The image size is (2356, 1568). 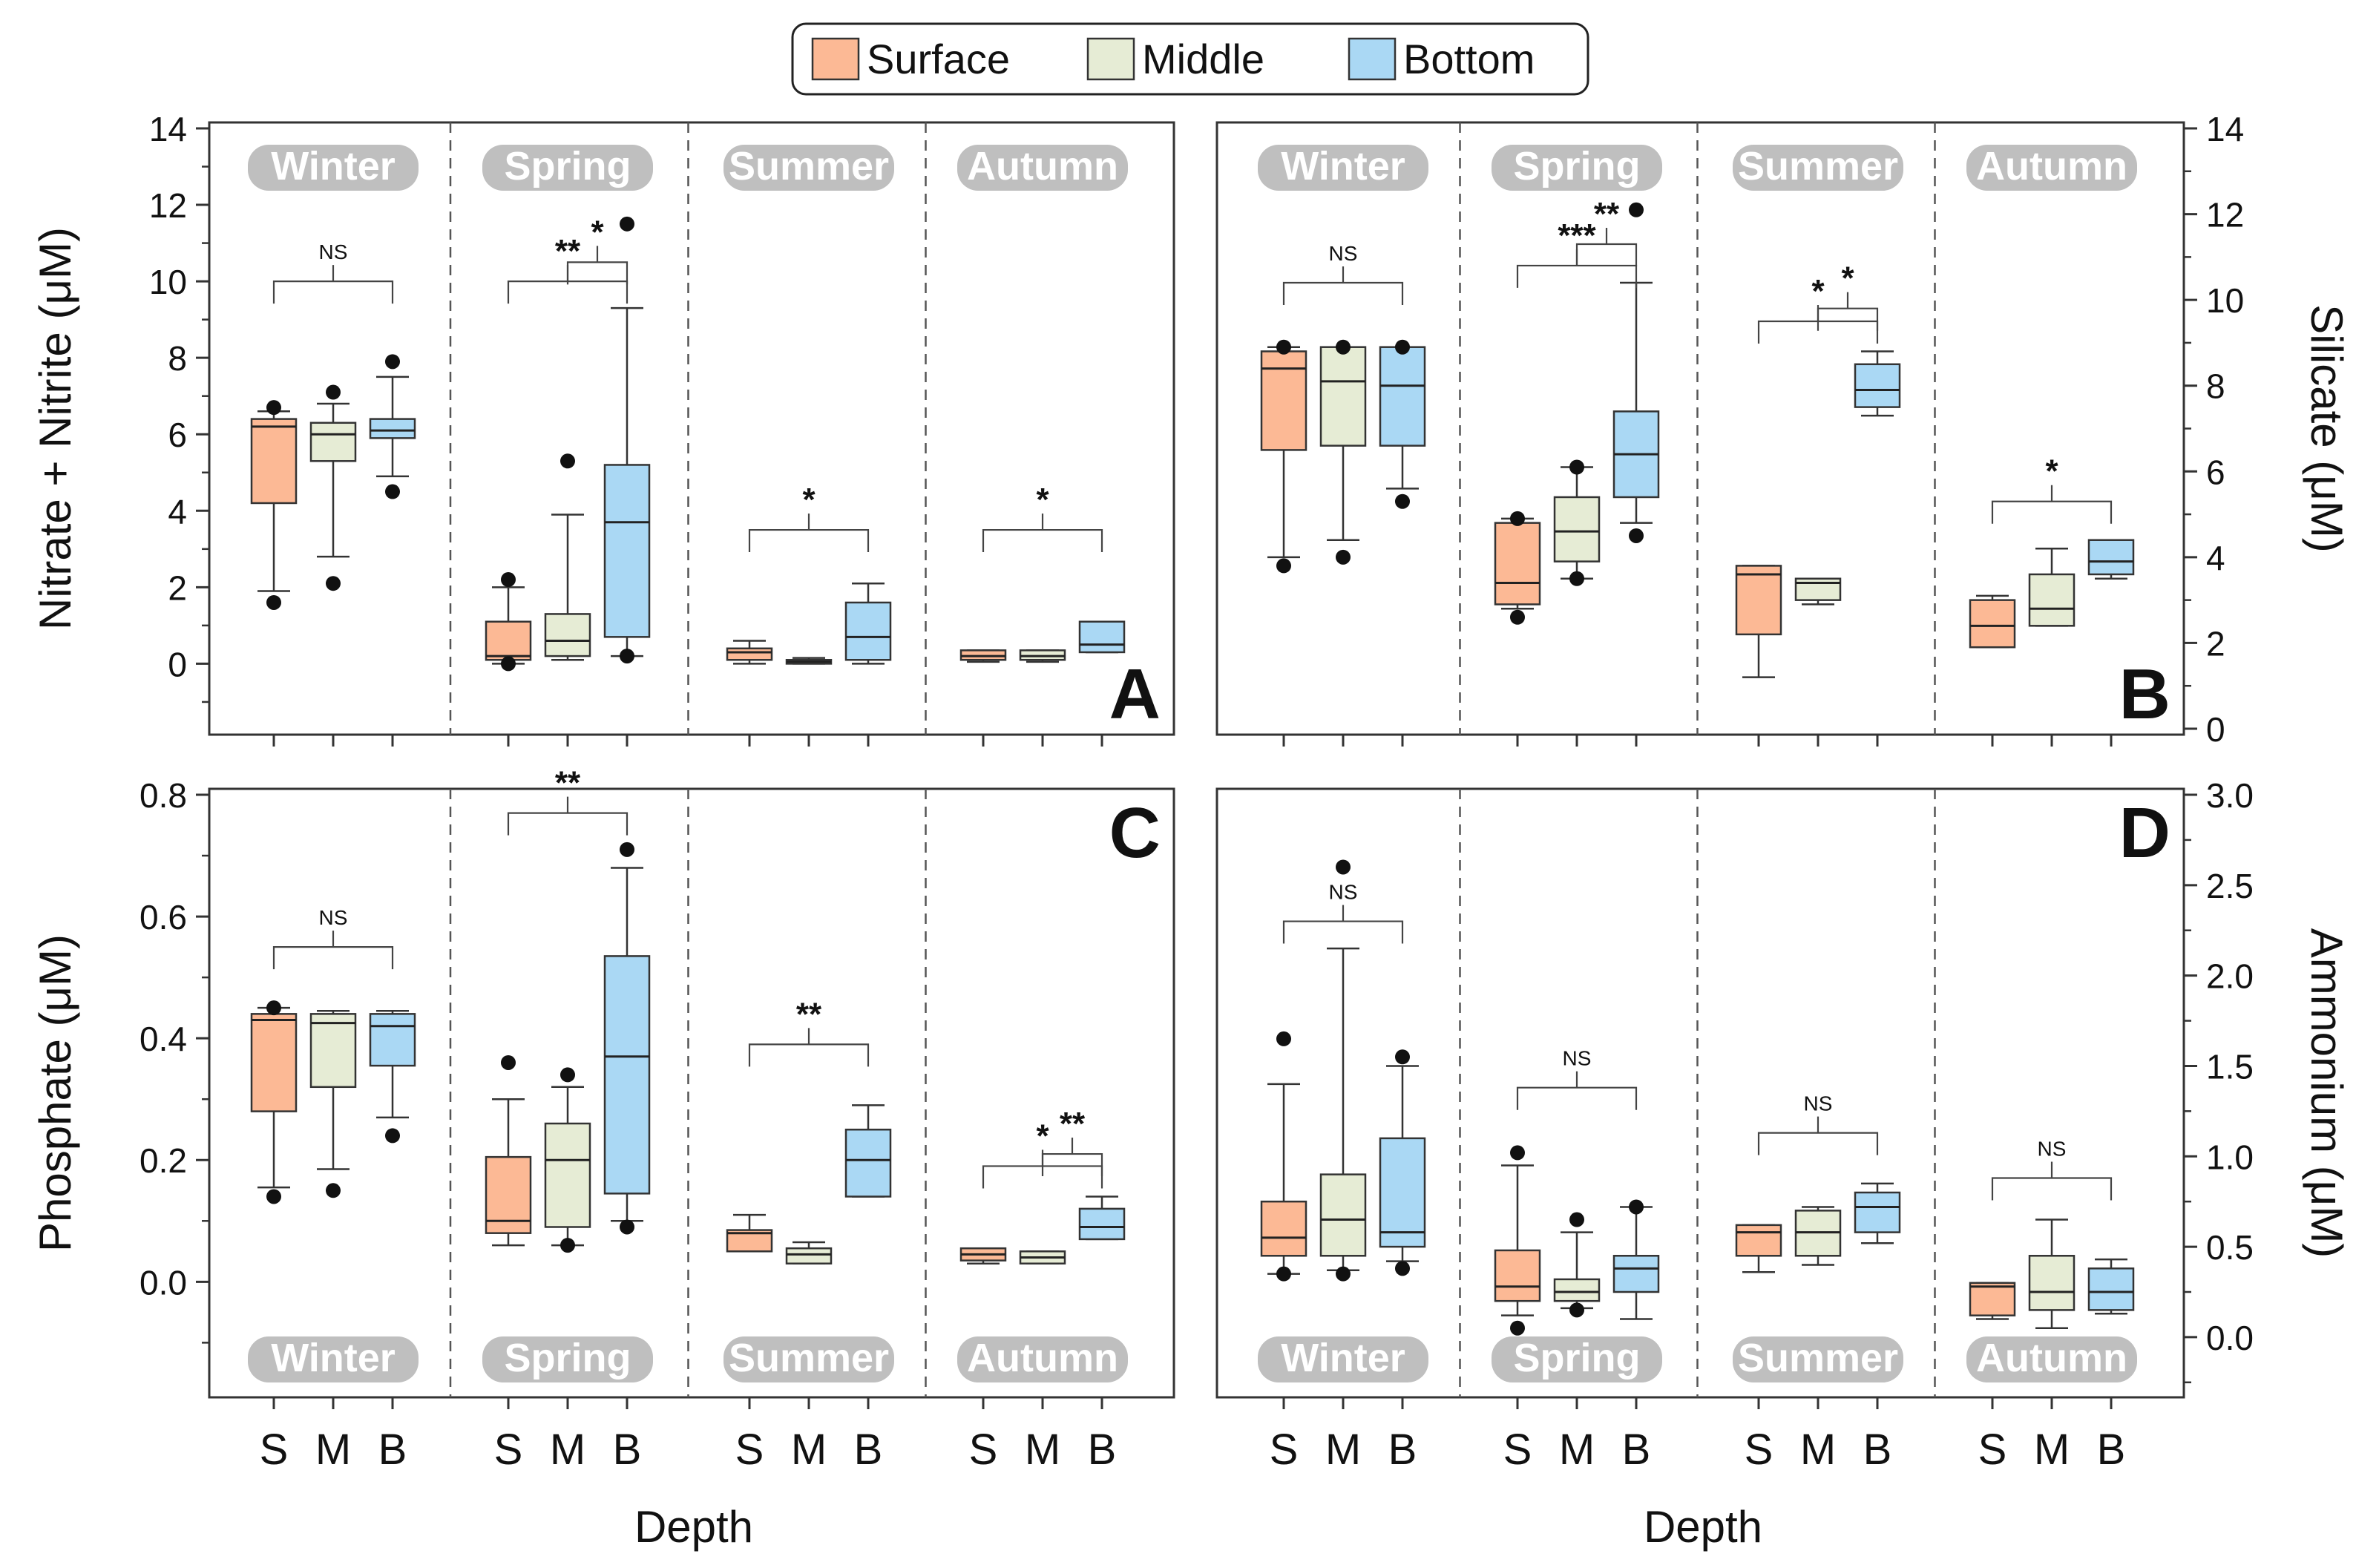 What do you see at coordinates (2051, 166) in the screenshot?
I see `season-label: Autumn` at bounding box center [2051, 166].